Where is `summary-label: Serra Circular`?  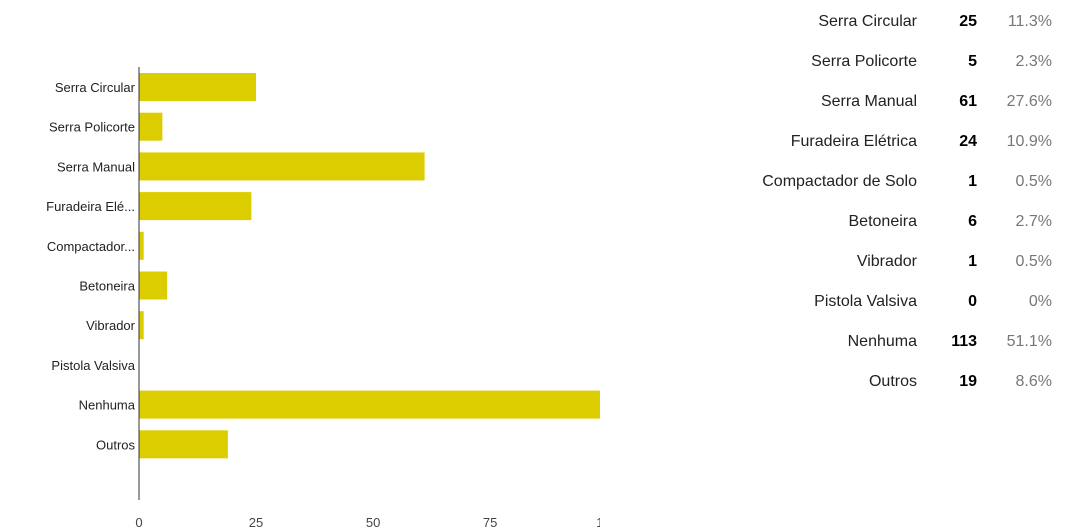 summary-label: Serra Circular is located at coordinates (867, 21).